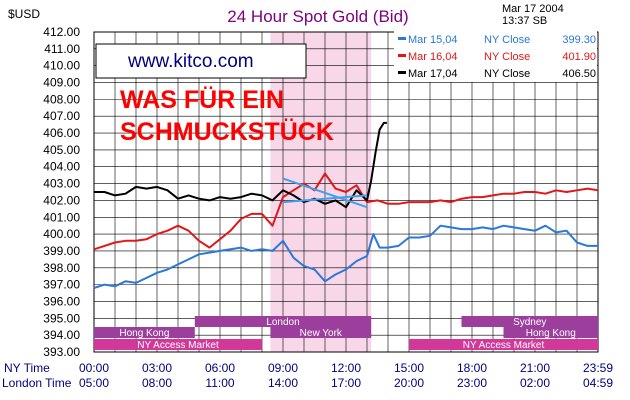  Describe the element at coordinates (61, 32) in the screenshot. I see `y-tick-label: 412.00` at that location.